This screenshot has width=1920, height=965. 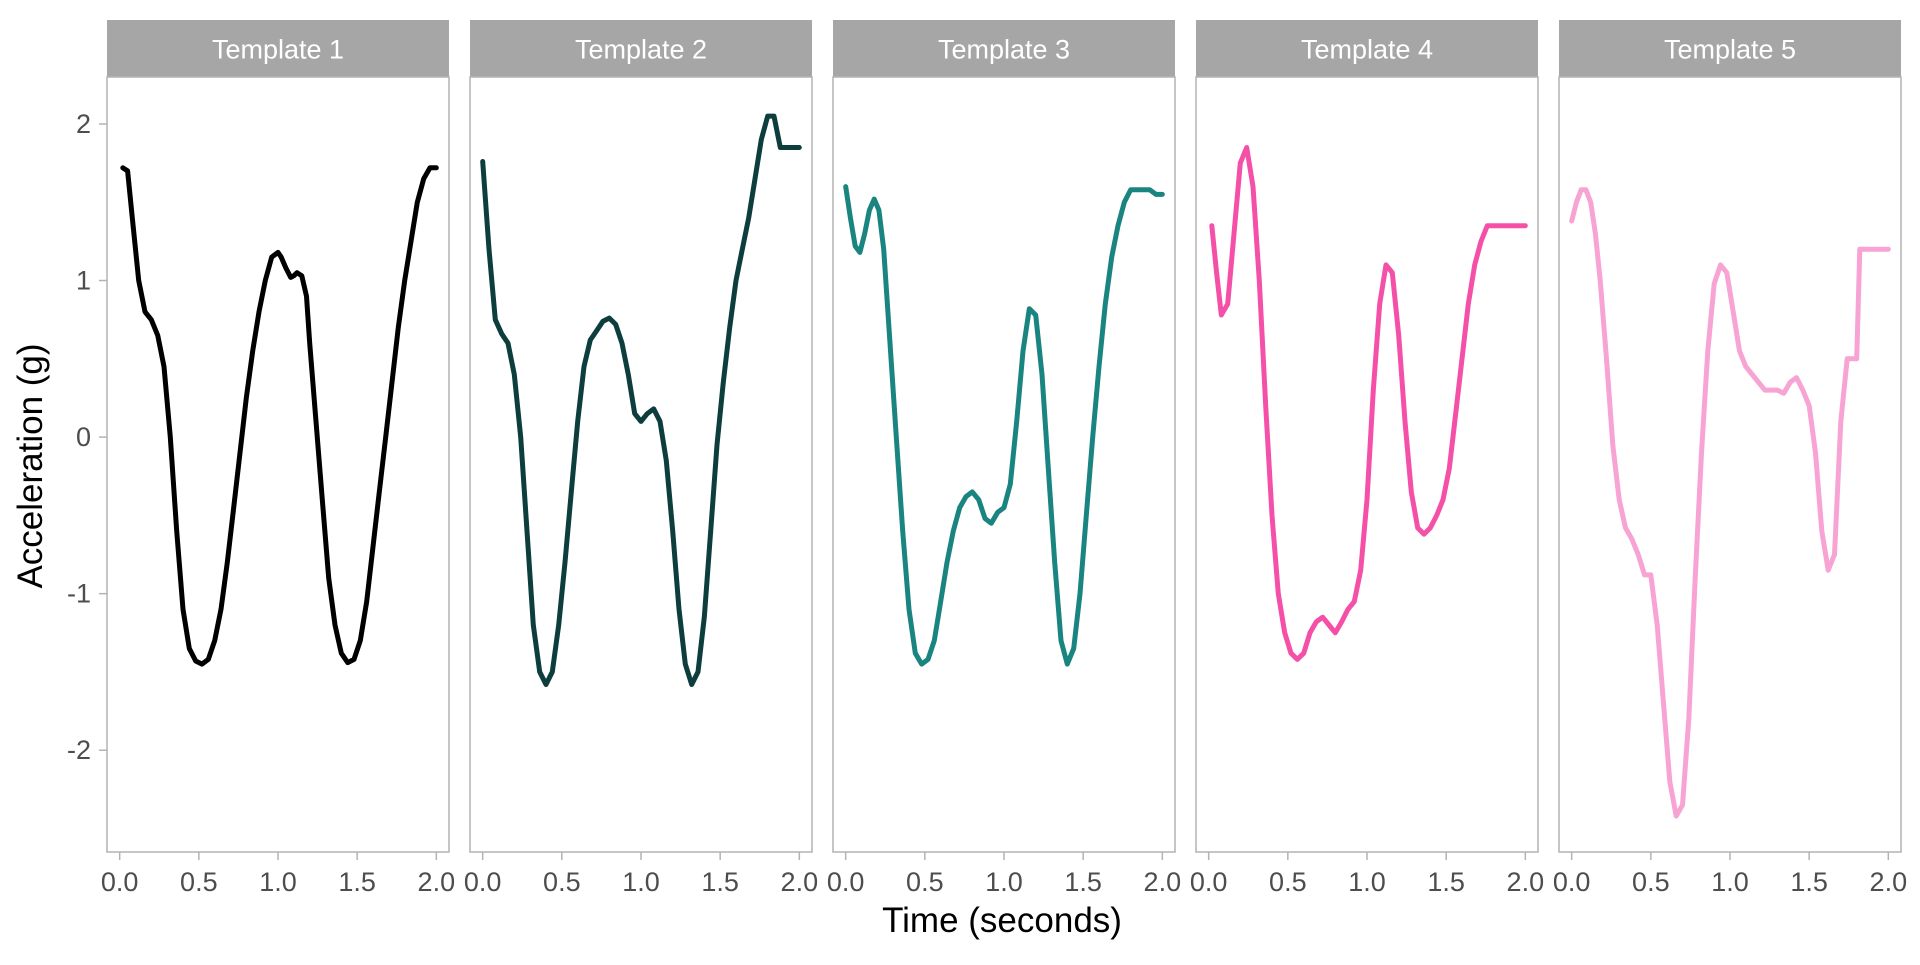 What do you see at coordinates (30, 465) in the screenshot?
I see `y-axis-title: Acceleration (g)` at bounding box center [30, 465].